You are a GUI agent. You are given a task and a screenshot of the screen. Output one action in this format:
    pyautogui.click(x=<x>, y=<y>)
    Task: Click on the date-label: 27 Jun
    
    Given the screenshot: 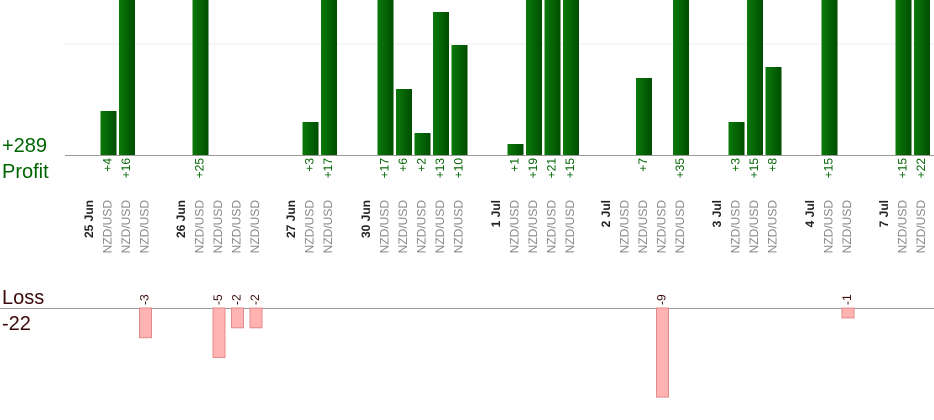 What is the action you would take?
    pyautogui.click(x=291, y=219)
    